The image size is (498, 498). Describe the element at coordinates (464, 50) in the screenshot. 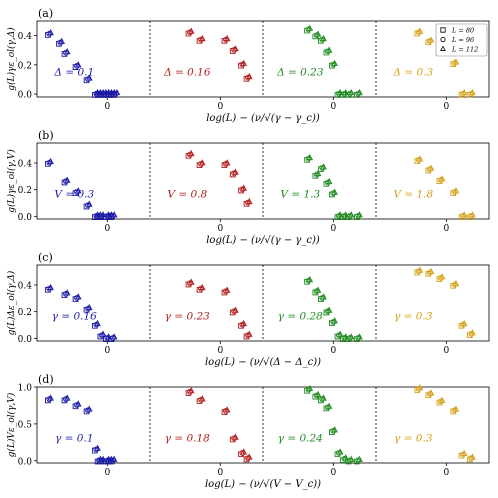

I see `legend-entry-label: L = 112` at that location.